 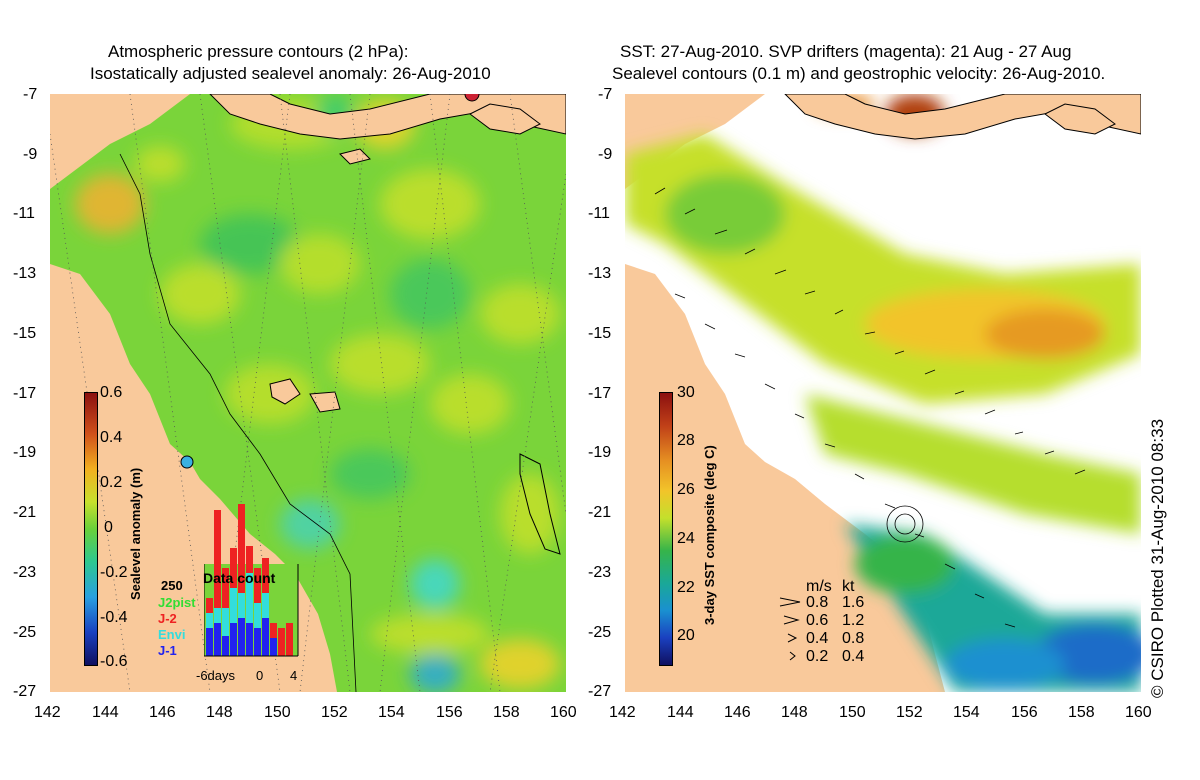 What do you see at coordinates (167, 618) in the screenshot?
I see `inset-legend-j2: J-2` at bounding box center [167, 618].